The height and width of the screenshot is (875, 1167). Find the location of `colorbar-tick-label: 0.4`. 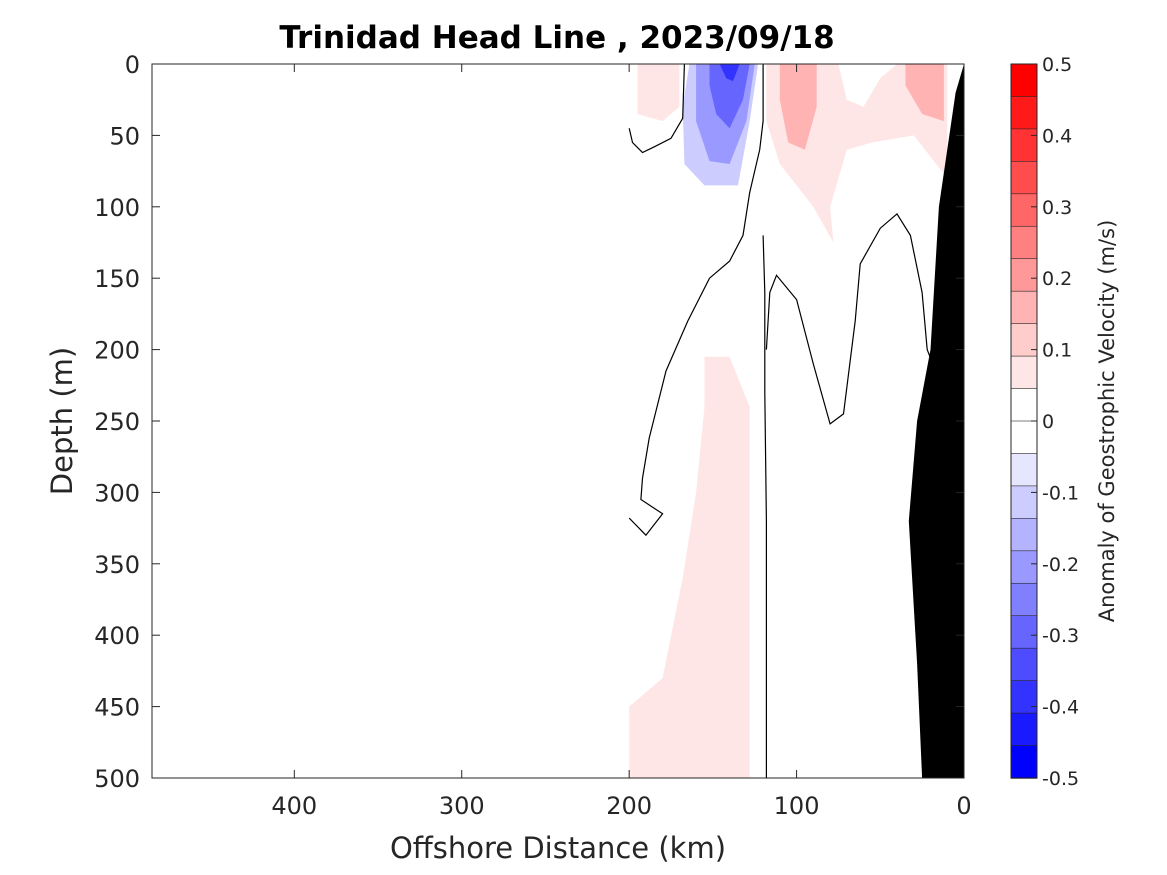

colorbar-tick-label: 0.4 is located at coordinates (1057, 136).